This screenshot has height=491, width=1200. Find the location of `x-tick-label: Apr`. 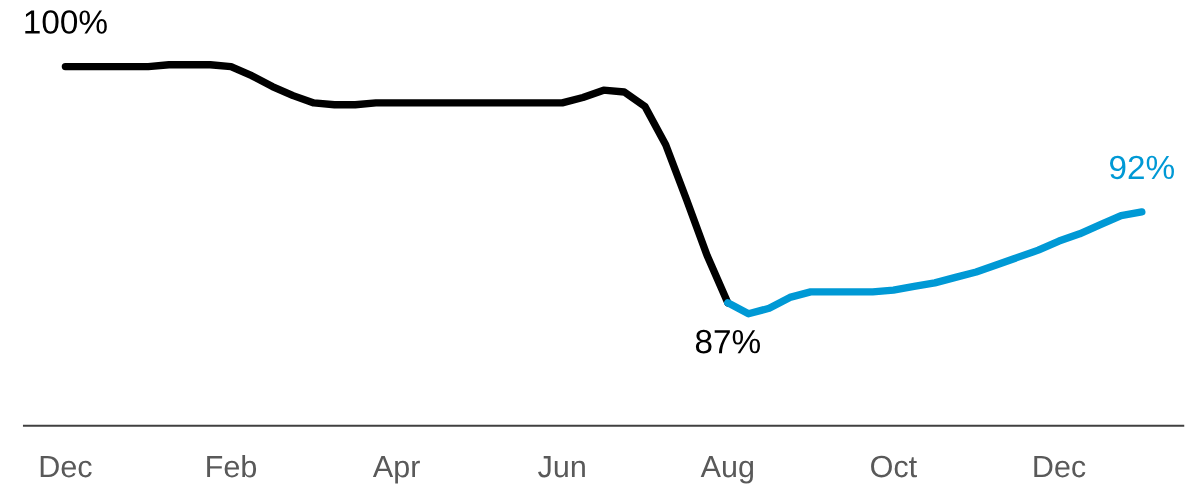

x-tick-label: Apr is located at coordinates (396, 470).